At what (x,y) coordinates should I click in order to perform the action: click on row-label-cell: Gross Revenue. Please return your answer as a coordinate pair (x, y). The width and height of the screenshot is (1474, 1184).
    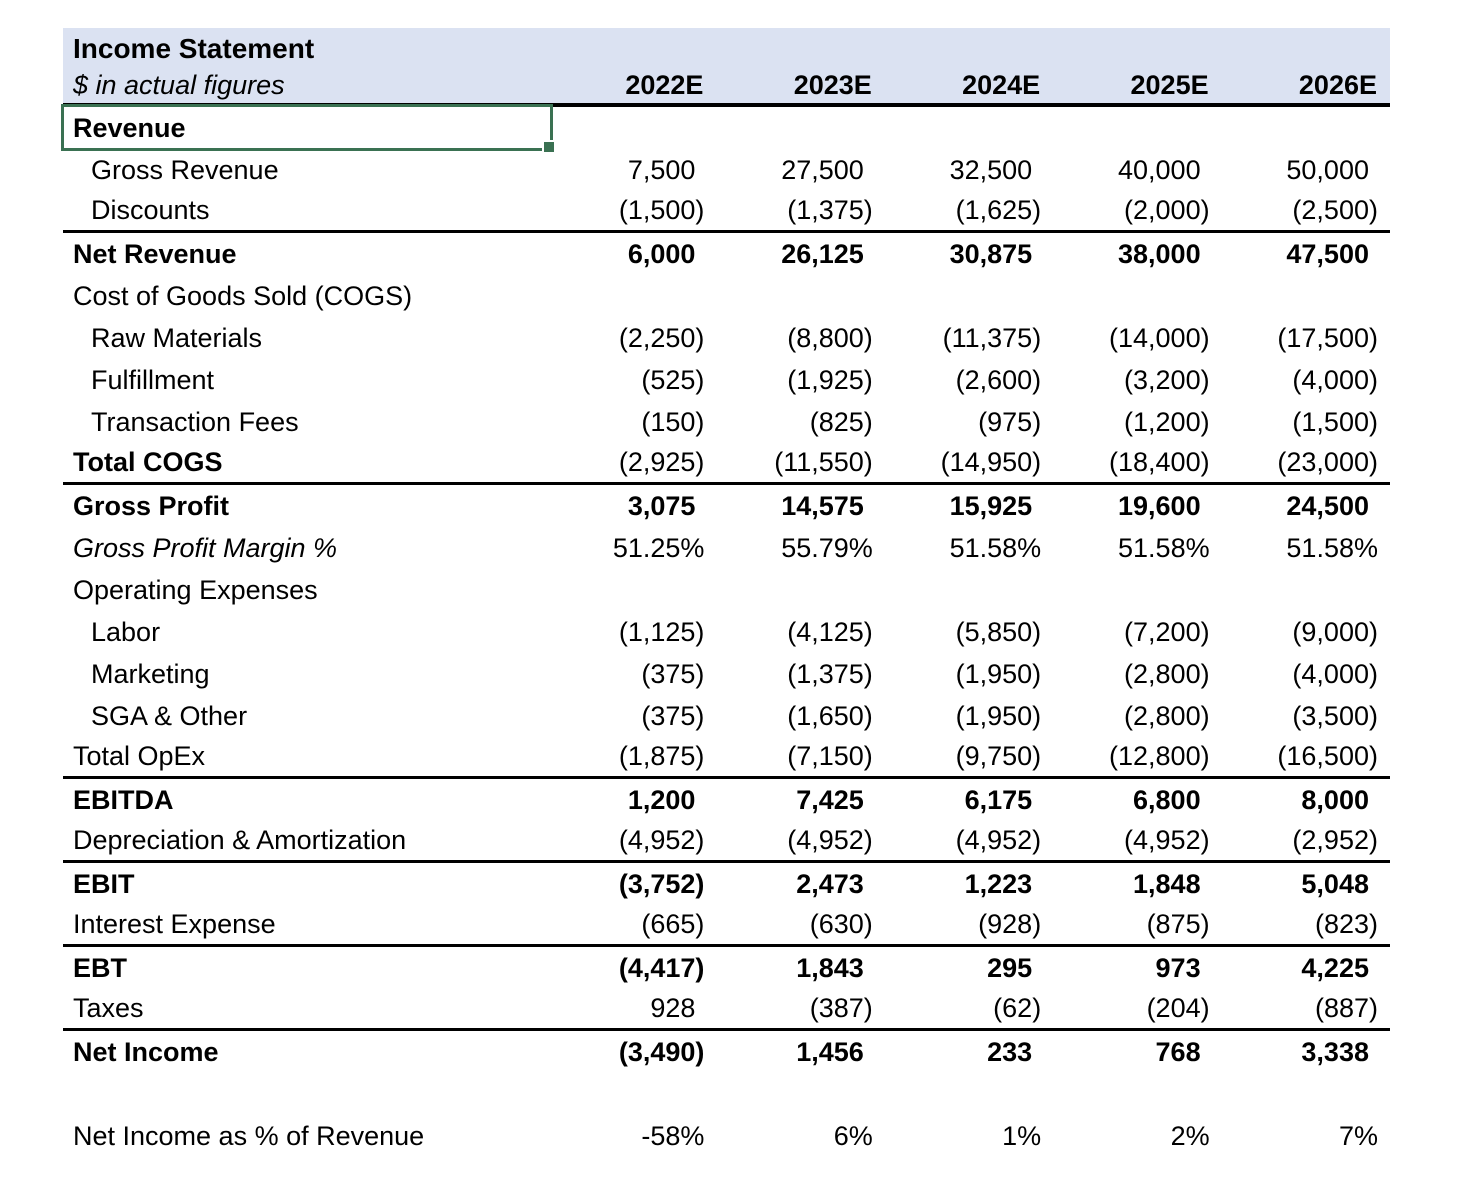
    Looking at the image, I should click on (185, 169).